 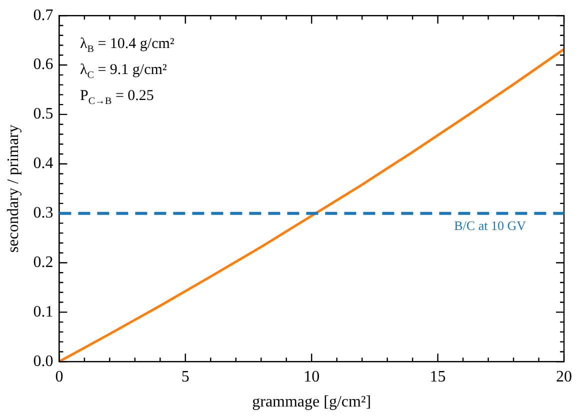 I want to click on x-tick-label: 5, so click(x=185, y=377).